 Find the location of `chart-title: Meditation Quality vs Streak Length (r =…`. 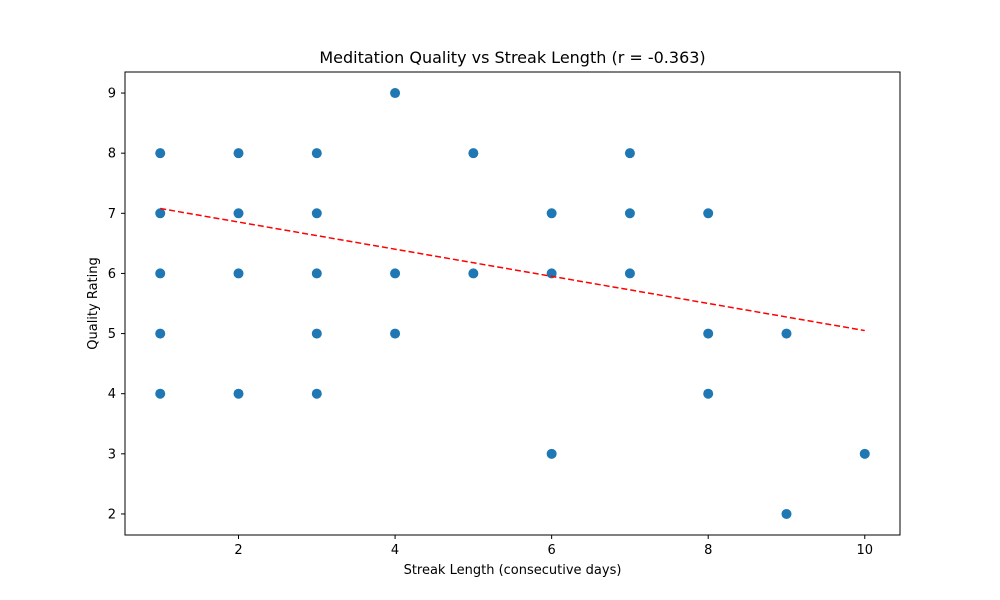

chart-title: Meditation Quality vs Streak Length (r =… is located at coordinates (512, 57).